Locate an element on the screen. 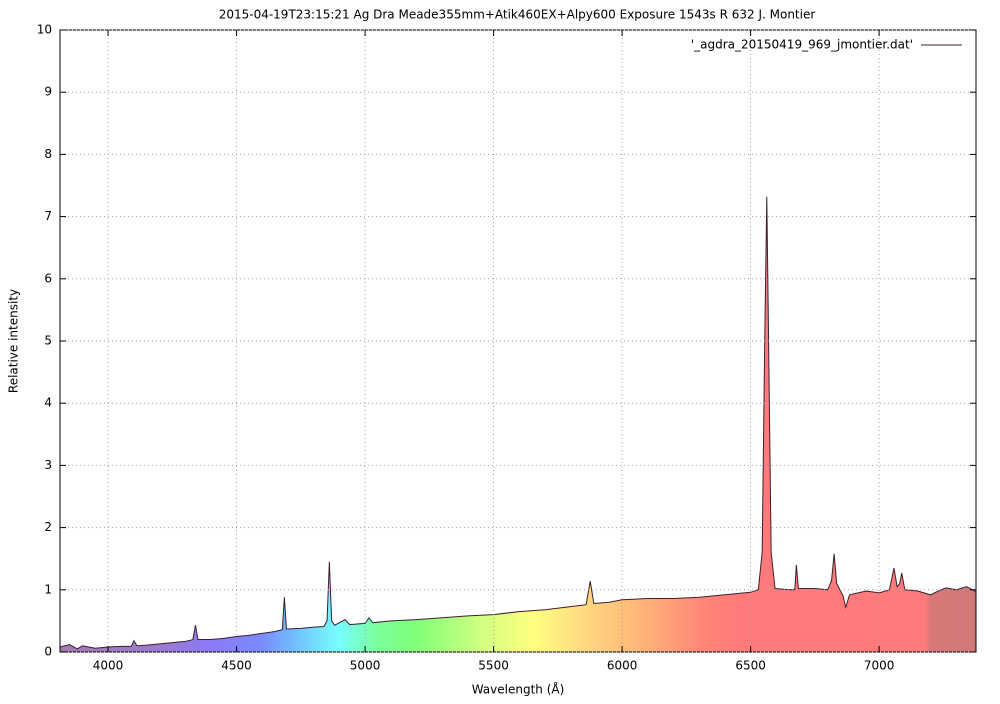 The height and width of the screenshot is (704, 1000). x-axis-label: Wavelength (Å) is located at coordinates (518, 689).